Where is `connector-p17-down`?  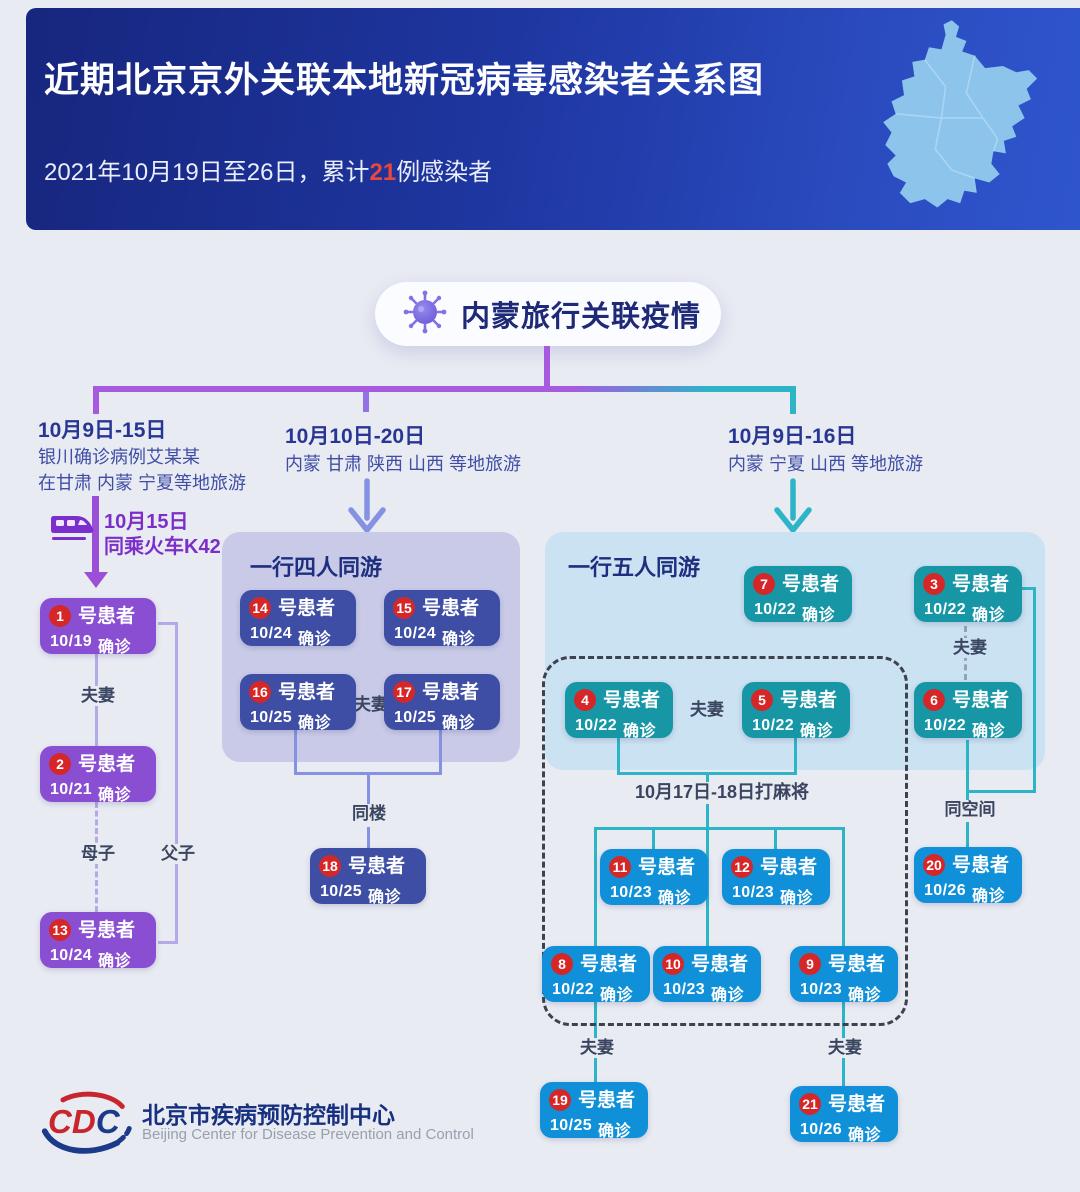 connector-p17-down is located at coordinates (440, 752).